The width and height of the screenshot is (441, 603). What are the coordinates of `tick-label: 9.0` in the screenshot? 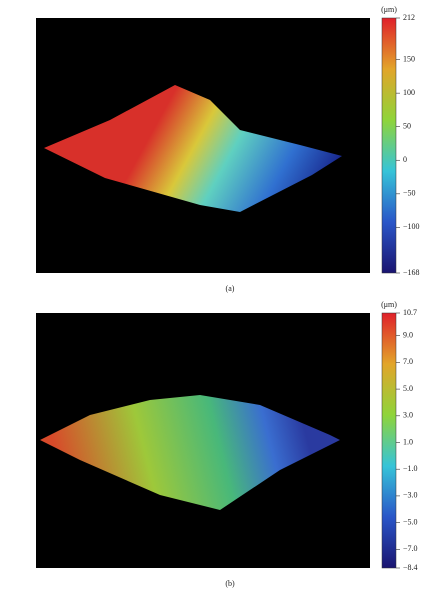 It's located at (408, 335).